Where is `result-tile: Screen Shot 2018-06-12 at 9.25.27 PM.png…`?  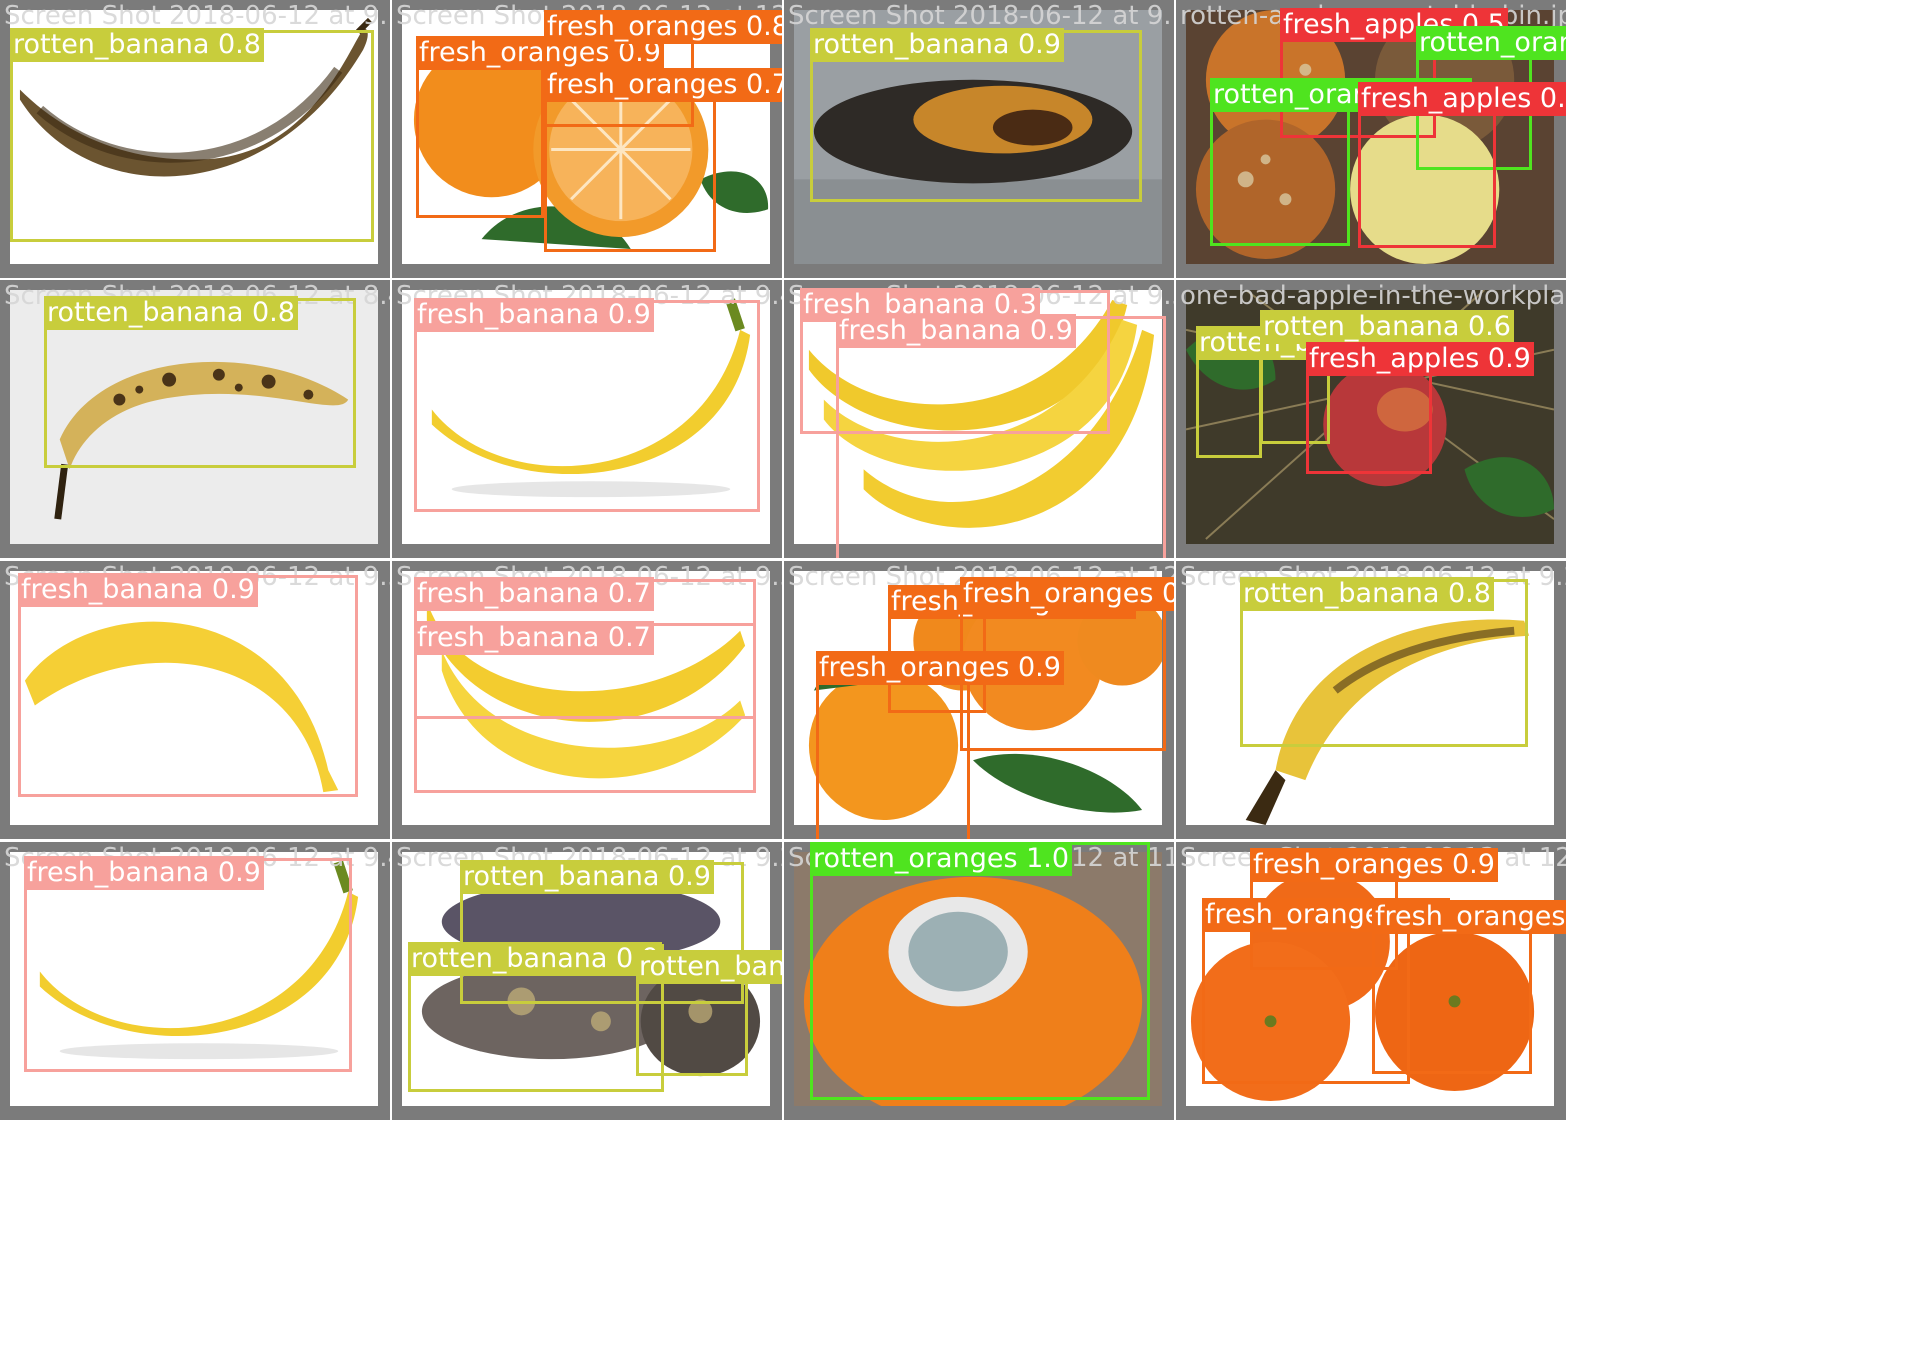
result-tile: Screen Shot 2018-06-12 at 9.25.27 PM.png… is located at coordinates (1371, 700).